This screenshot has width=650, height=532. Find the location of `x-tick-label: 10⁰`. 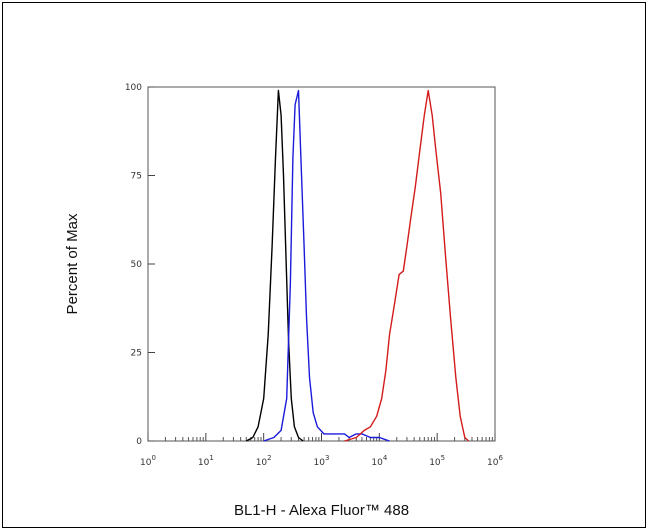

x-tick-label: 10⁰ is located at coordinates (148, 461).